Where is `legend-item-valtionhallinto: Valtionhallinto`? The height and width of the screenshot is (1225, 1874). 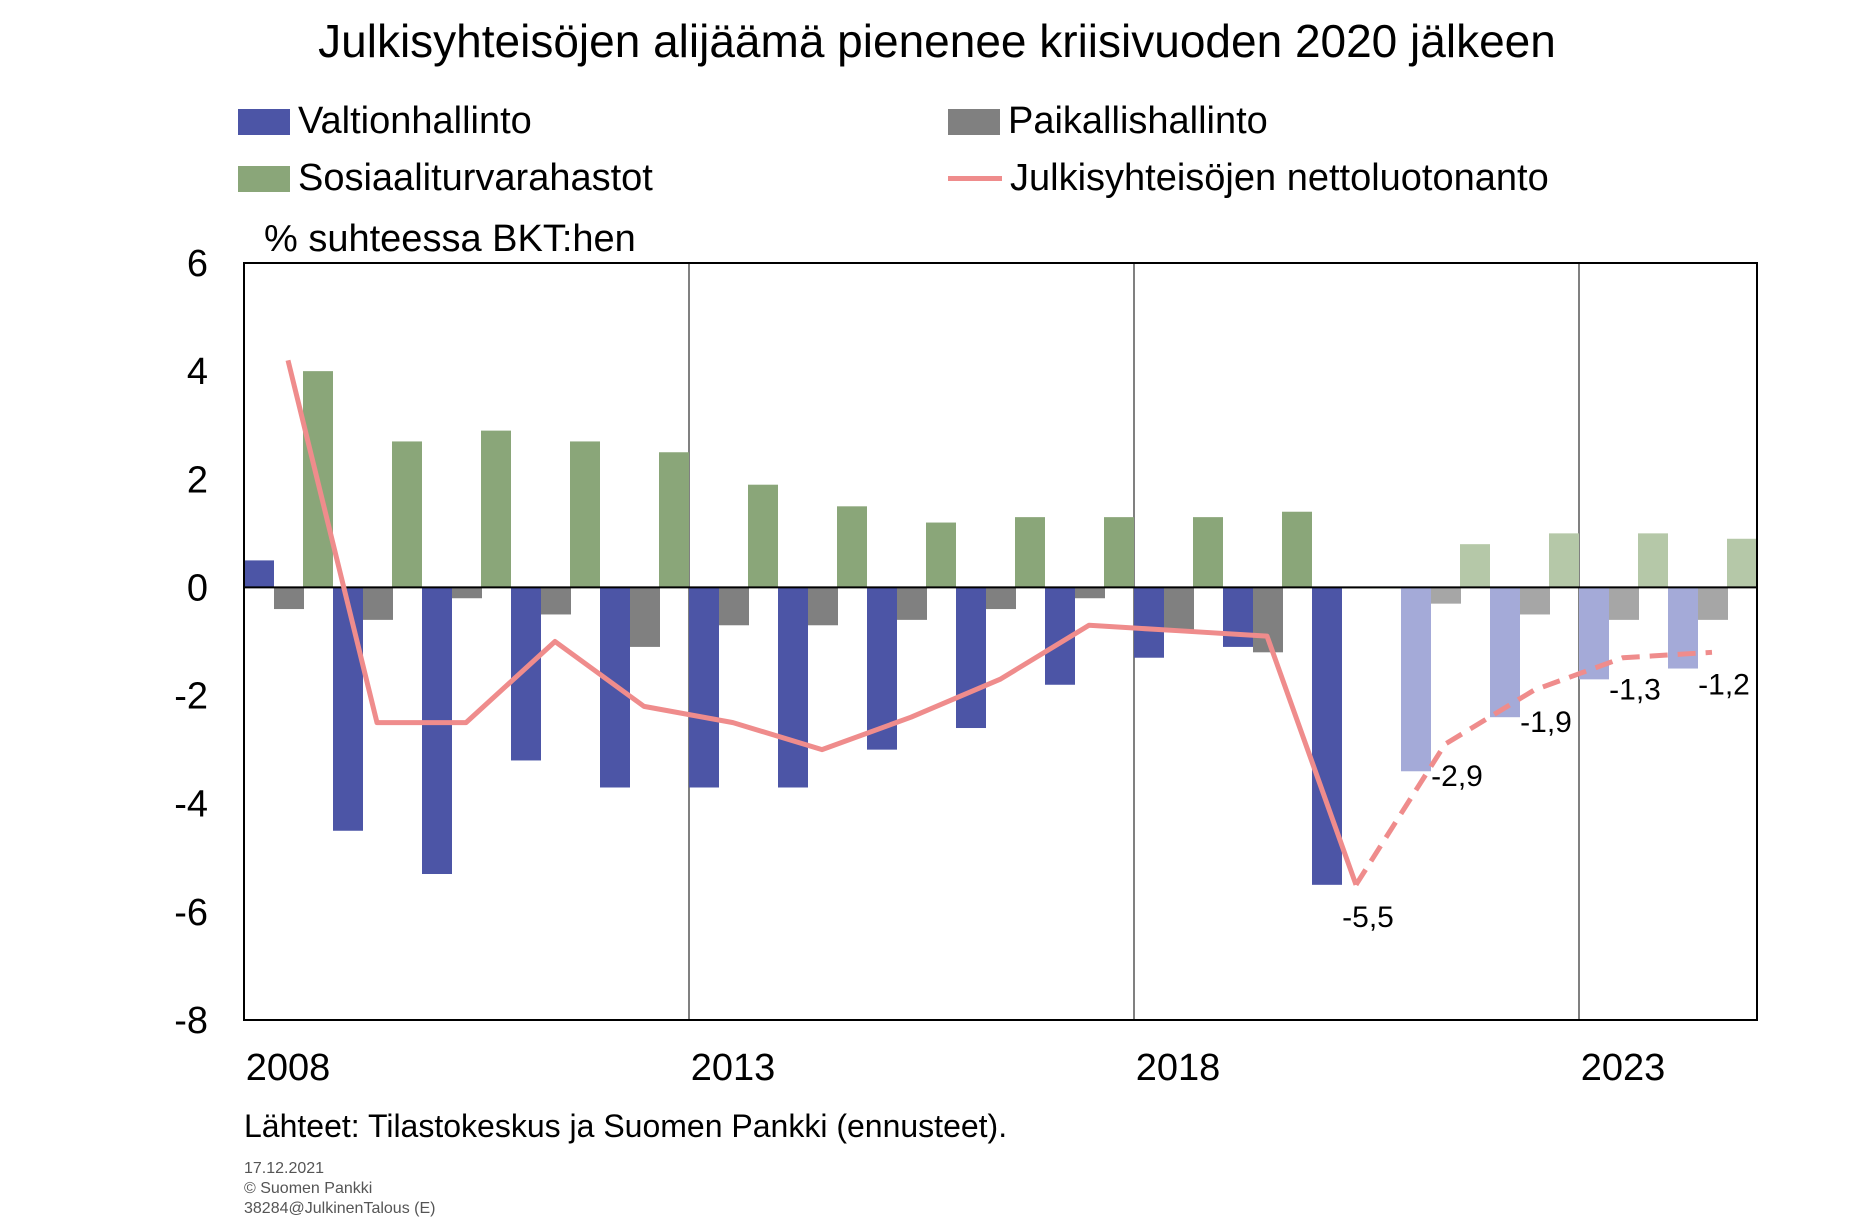 legend-item-valtionhallinto: Valtionhallinto is located at coordinates (385, 121).